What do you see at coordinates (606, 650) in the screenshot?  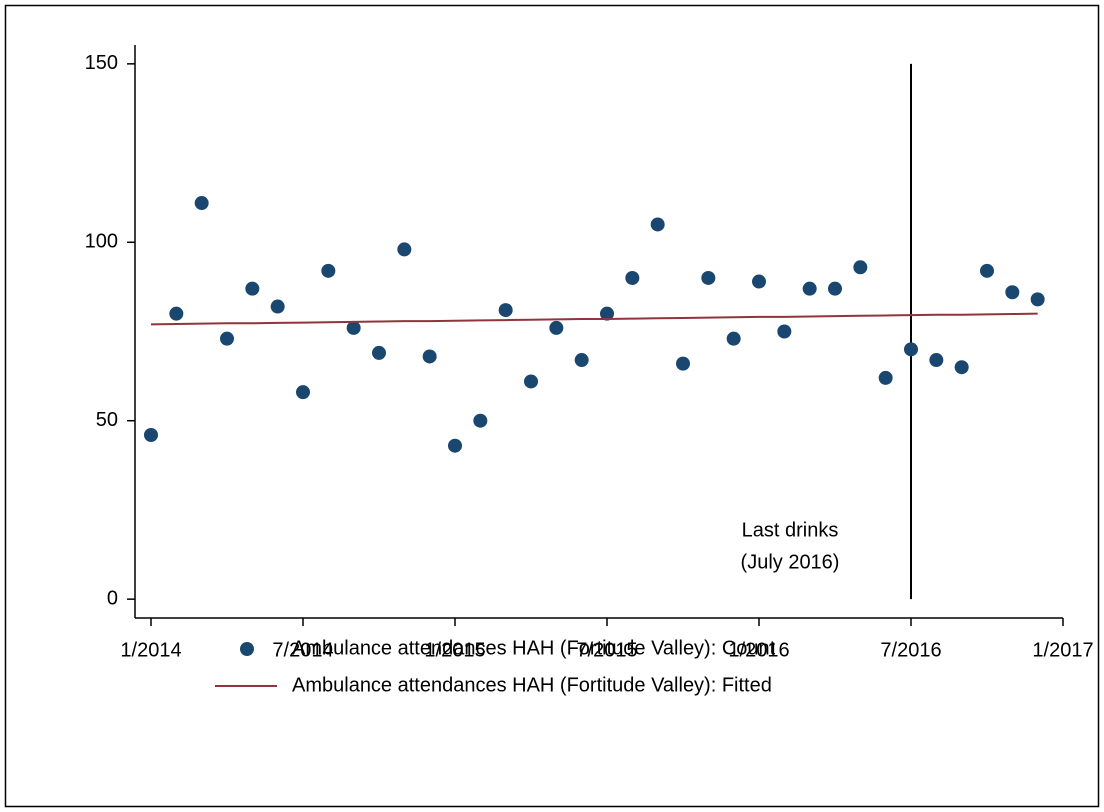 I see `x-tick-label: 7/2015` at bounding box center [606, 650].